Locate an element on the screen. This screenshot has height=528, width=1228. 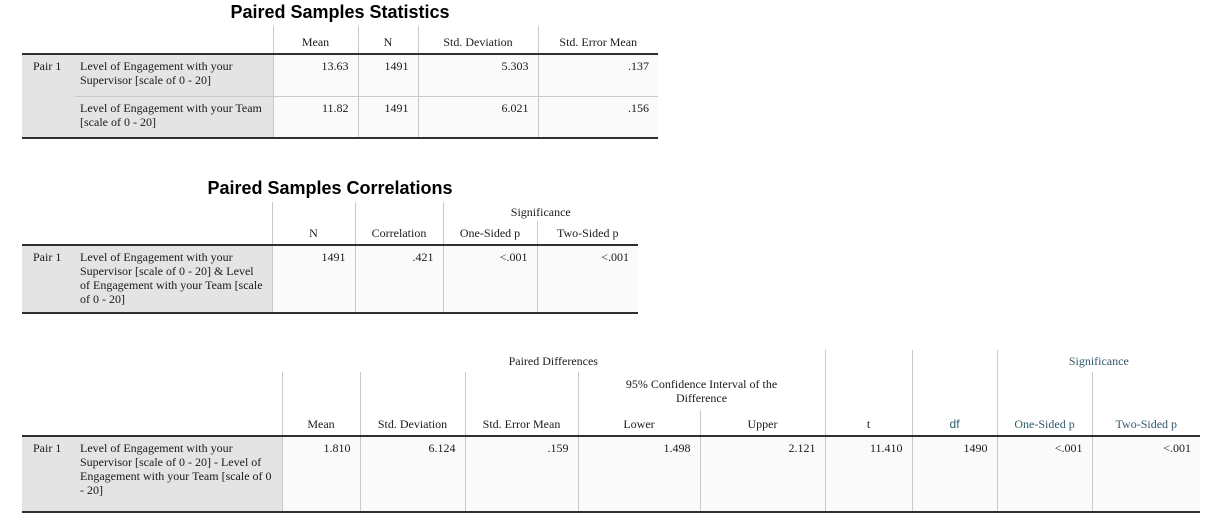
col-header-correlation: Correlation is located at coordinates (398, 233).